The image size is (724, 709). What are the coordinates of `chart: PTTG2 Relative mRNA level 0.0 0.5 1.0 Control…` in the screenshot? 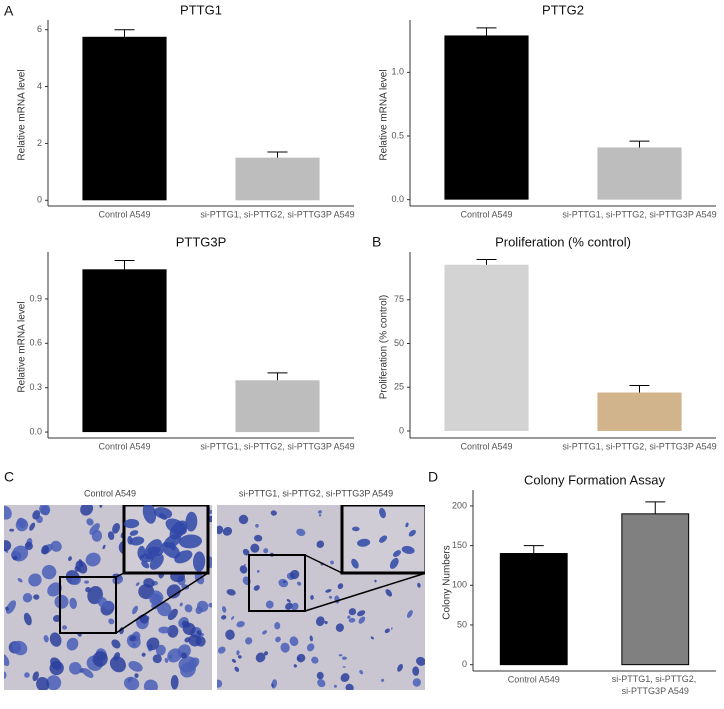 It's located at (548, 110).